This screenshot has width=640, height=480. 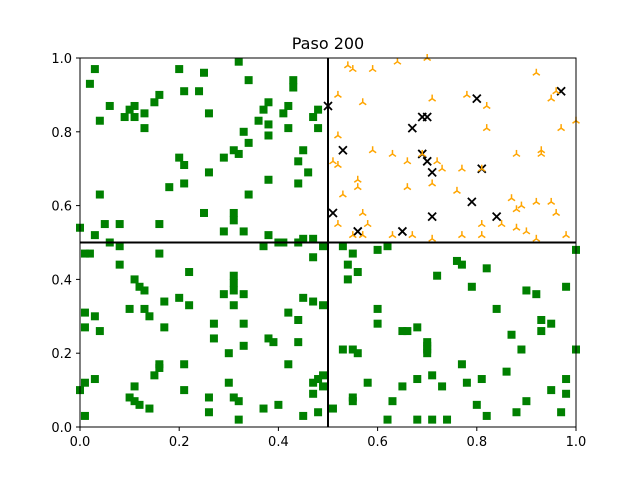 I want to click on y-tick-label: 0.0, so click(x=61, y=428).